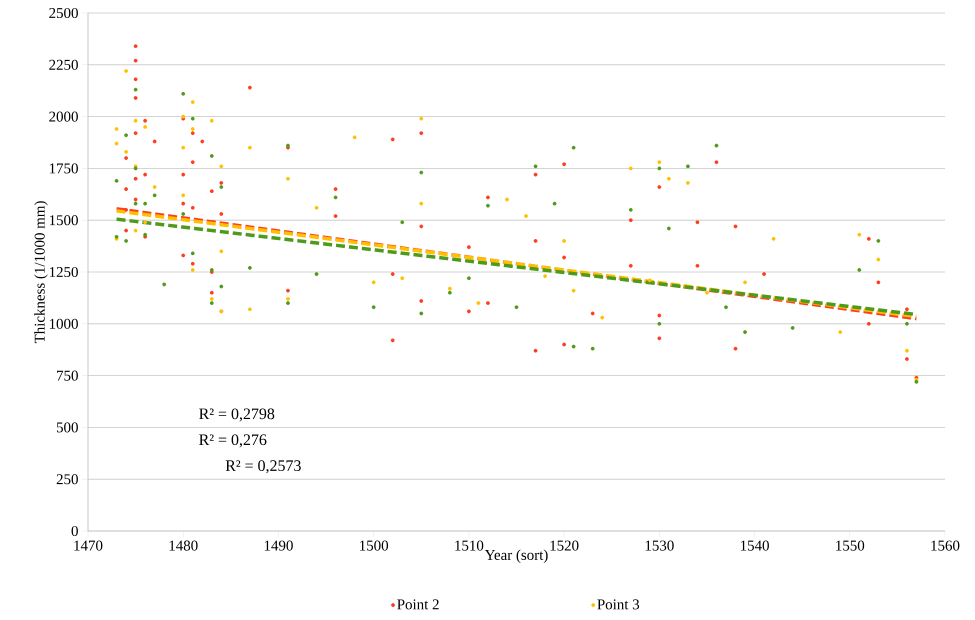  I want to click on y-tick-label: 500, so click(67, 427).